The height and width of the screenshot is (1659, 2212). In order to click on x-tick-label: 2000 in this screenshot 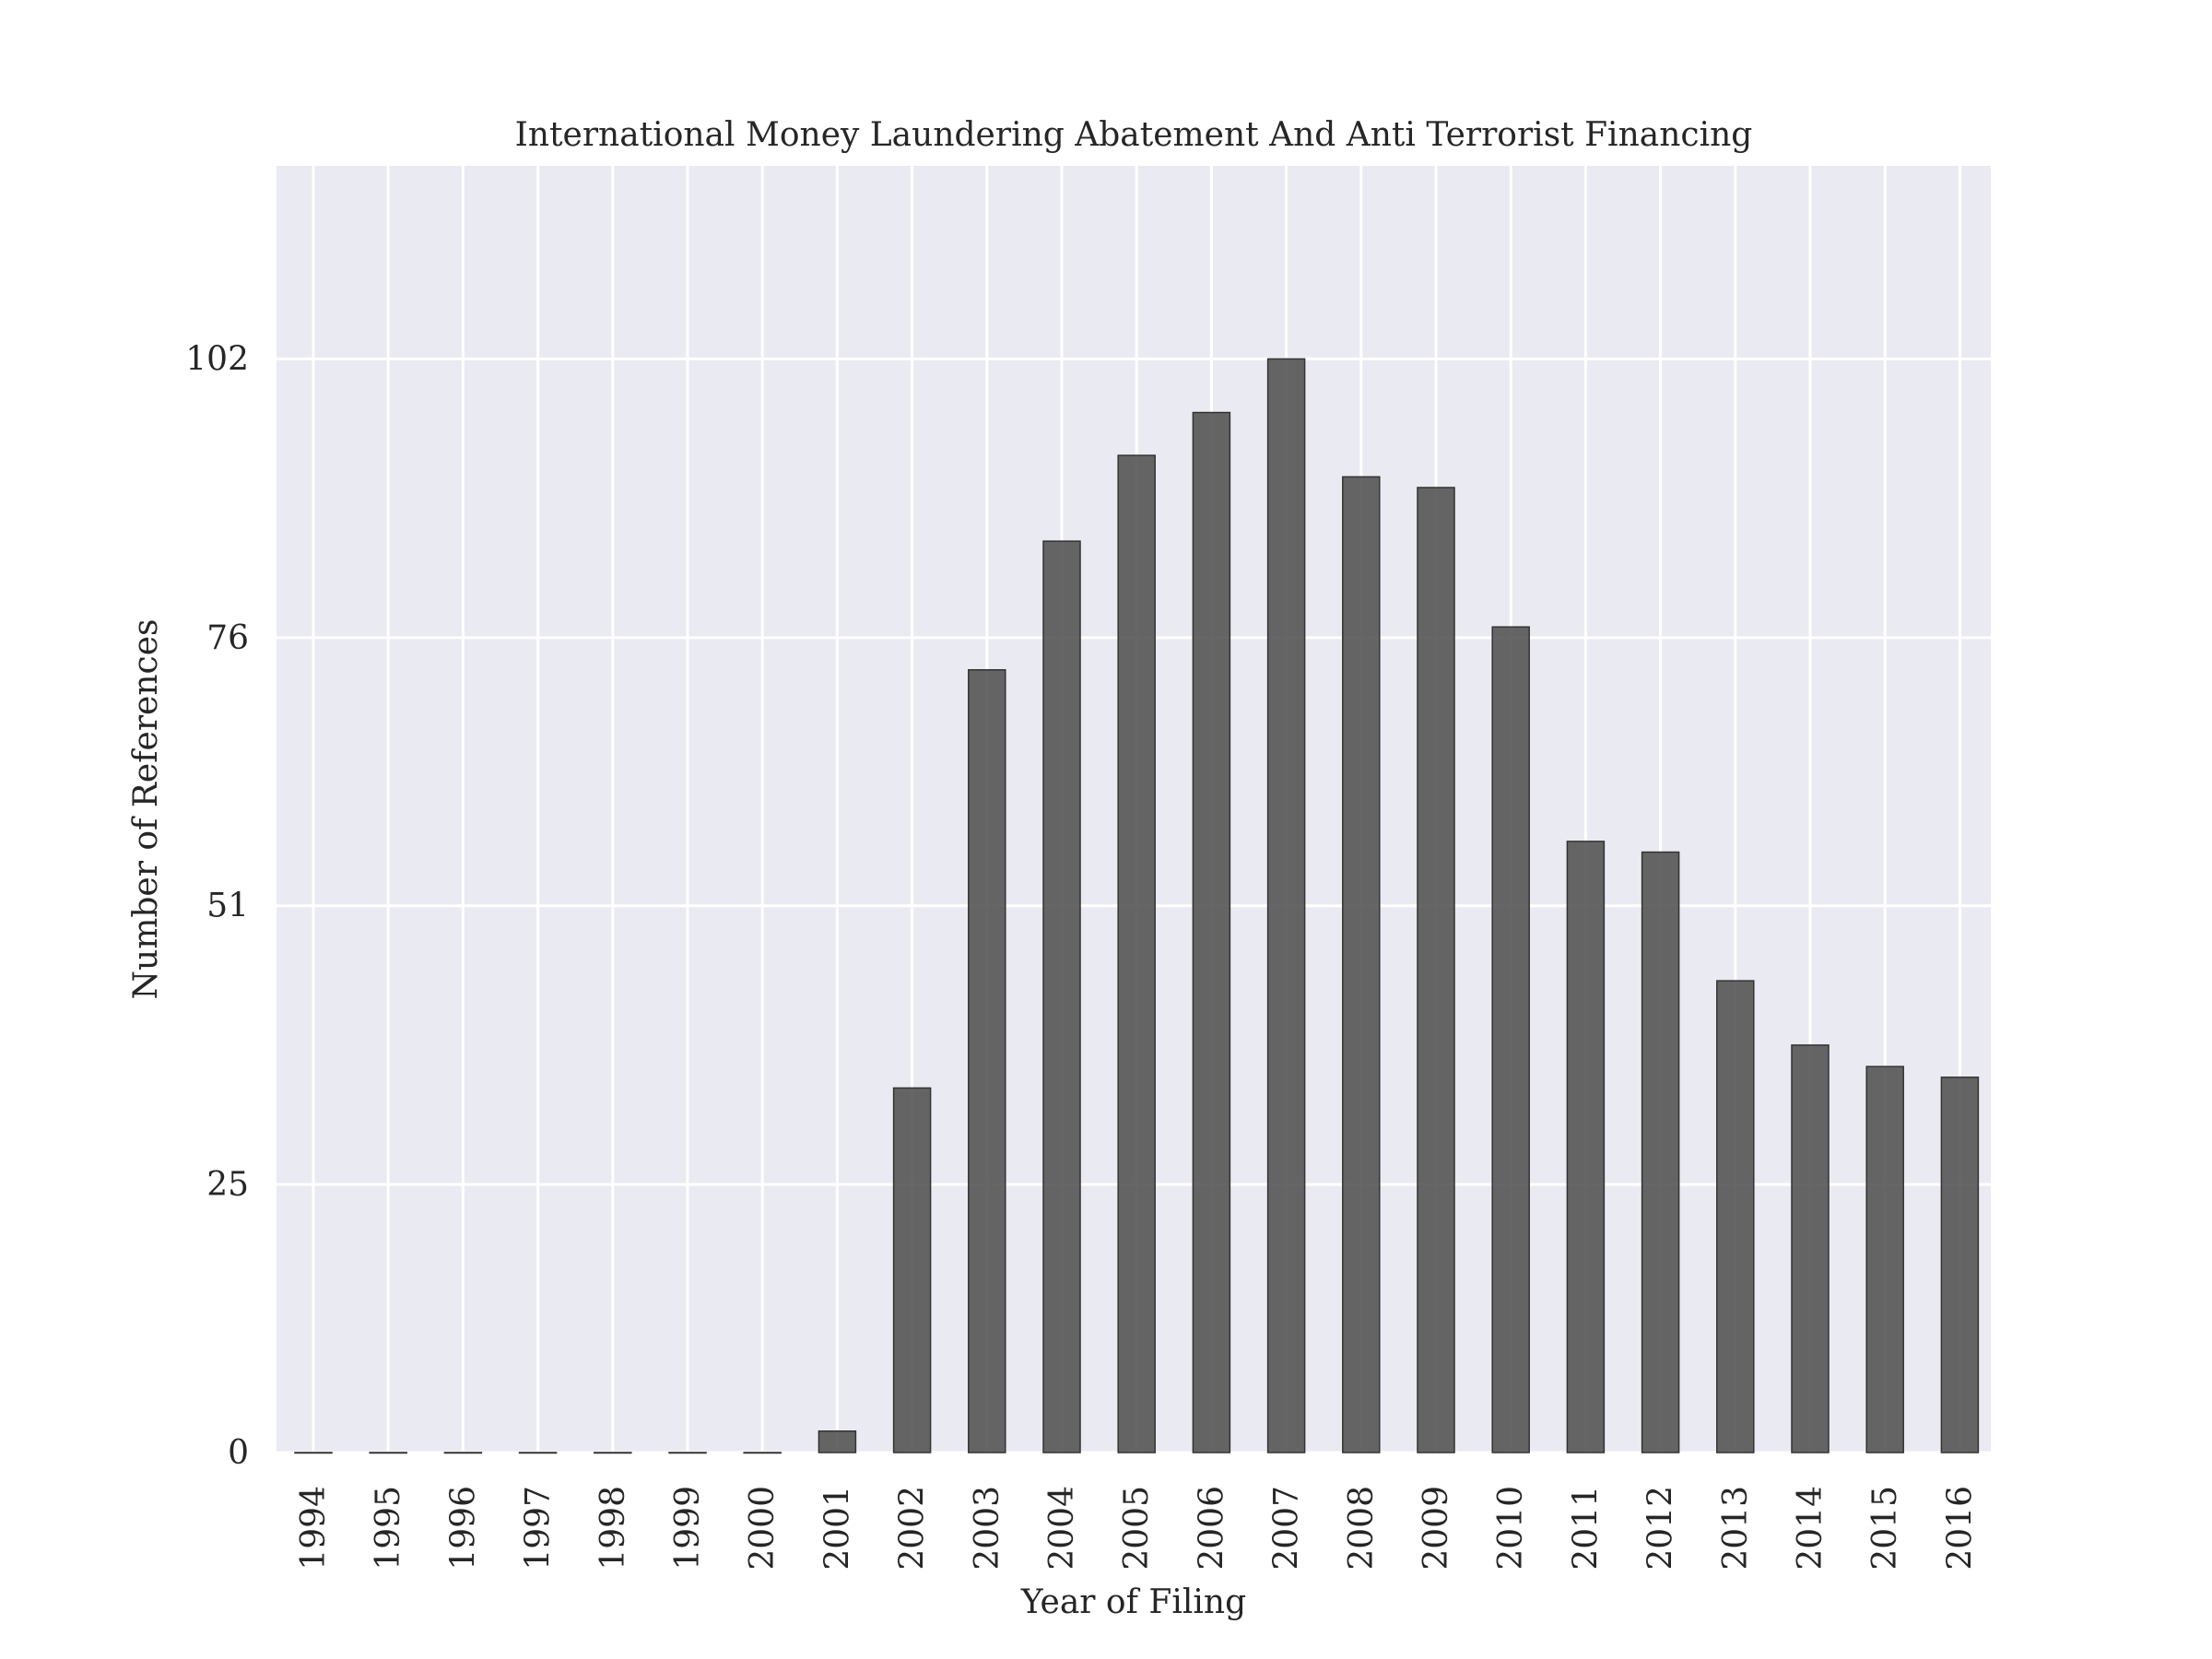, I will do `click(763, 1528)`.